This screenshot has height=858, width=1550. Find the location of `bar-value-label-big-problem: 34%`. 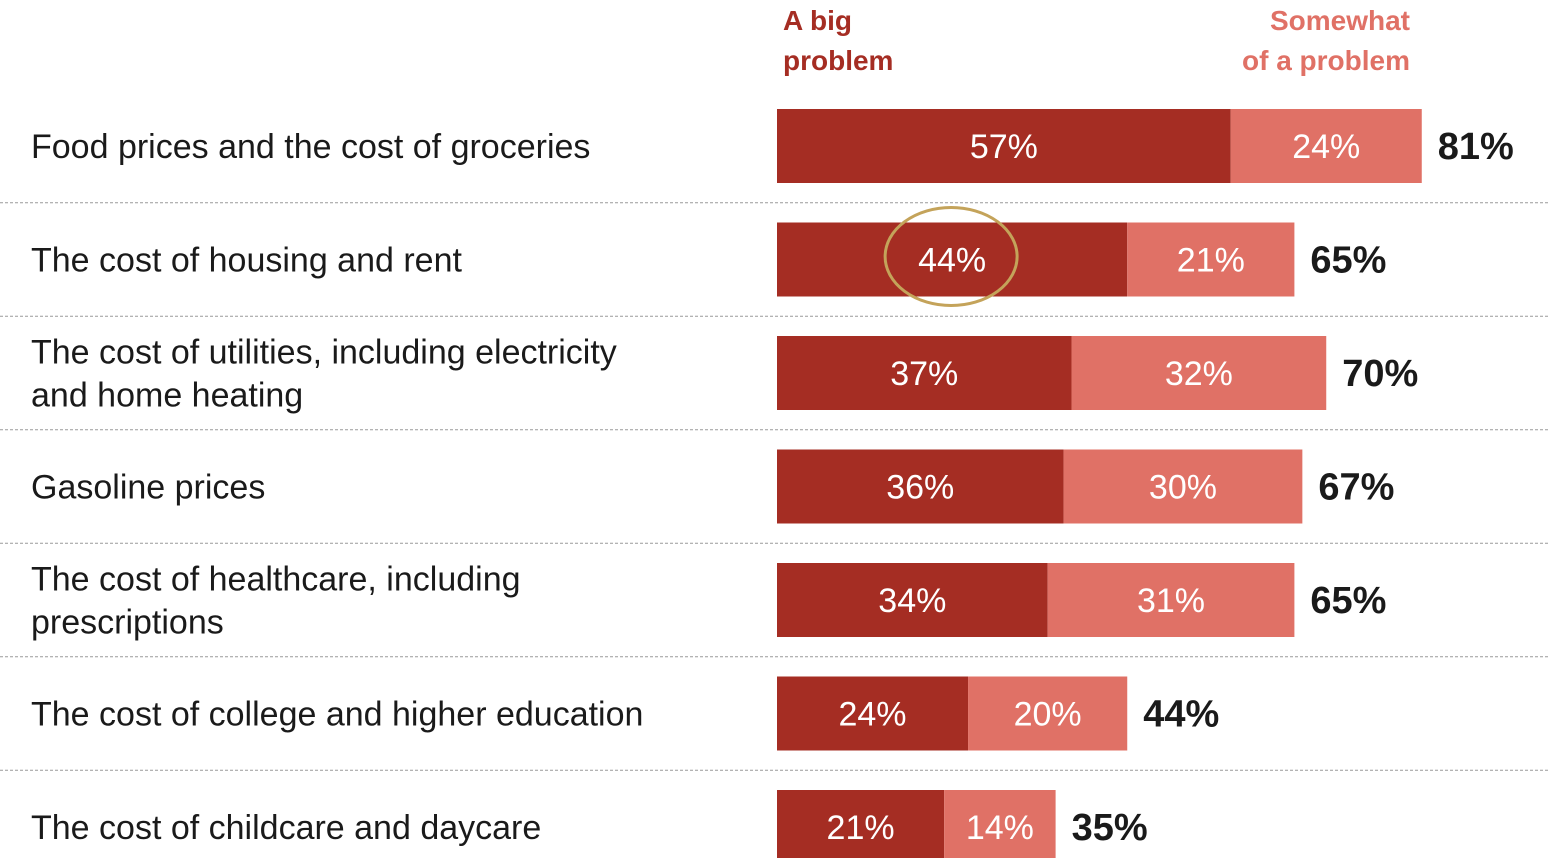

bar-value-label-big-problem: 34% is located at coordinates (912, 601).